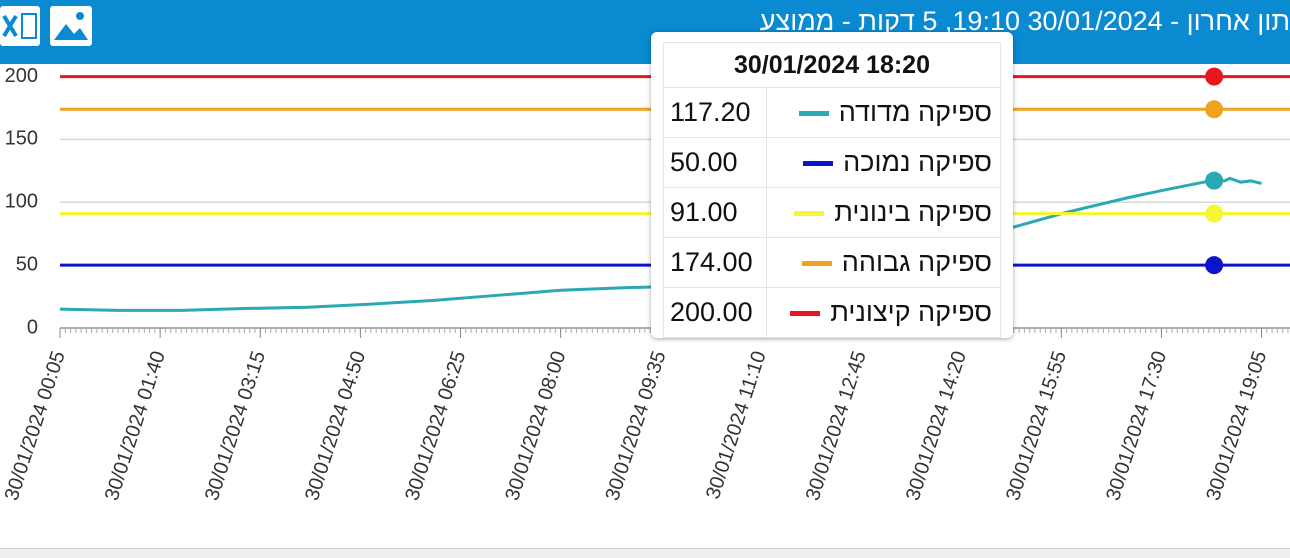  Describe the element at coordinates (21, 202) in the screenshot. I see `y-tick-label: 100` at that location.